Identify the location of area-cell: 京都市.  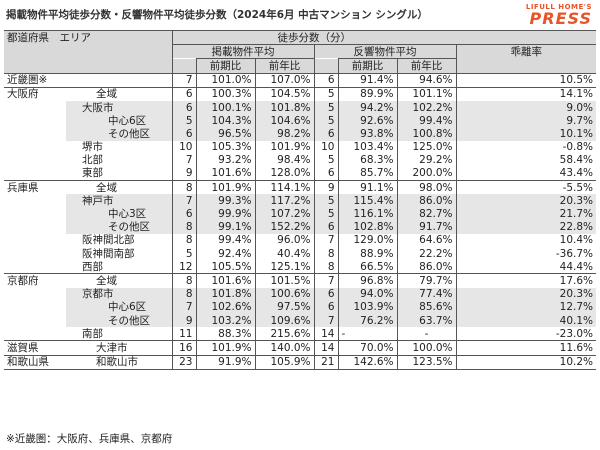
(119, 294).